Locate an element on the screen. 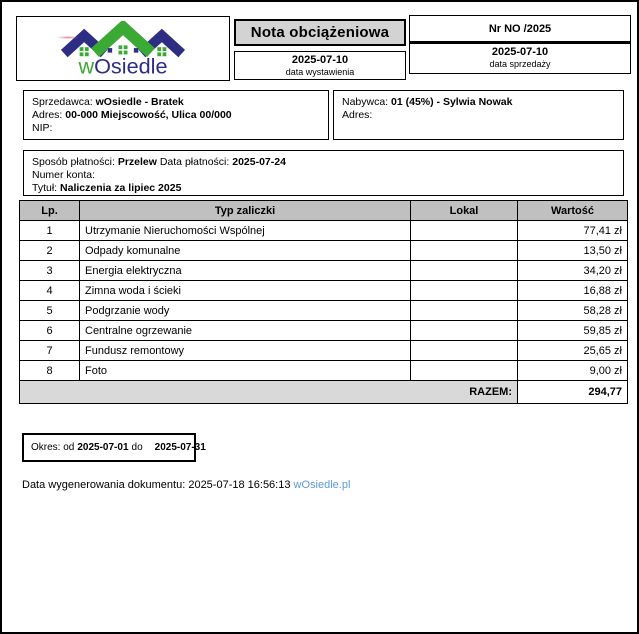 The image size is (639, 634). seller-name: wOsiedle - Bratek is located at coordinates (139, 102).